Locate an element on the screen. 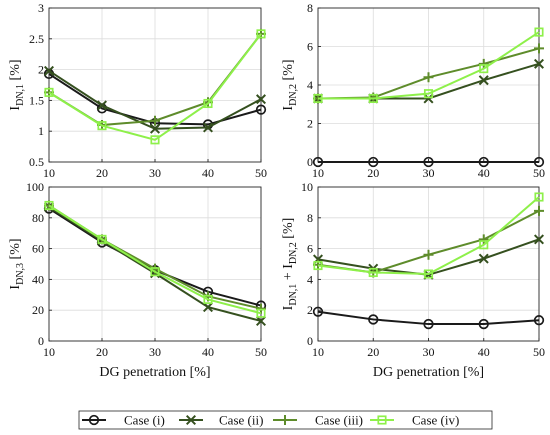  legend-item: Case (iv) is located at coordinates (414, 420).